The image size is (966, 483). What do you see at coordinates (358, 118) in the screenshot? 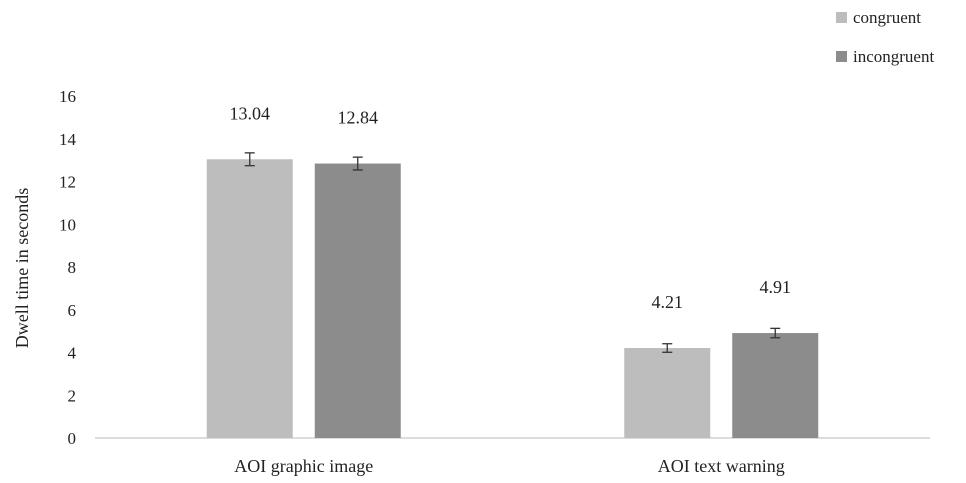
I see `data-label: 12.84` at bounding box center [358, 118].